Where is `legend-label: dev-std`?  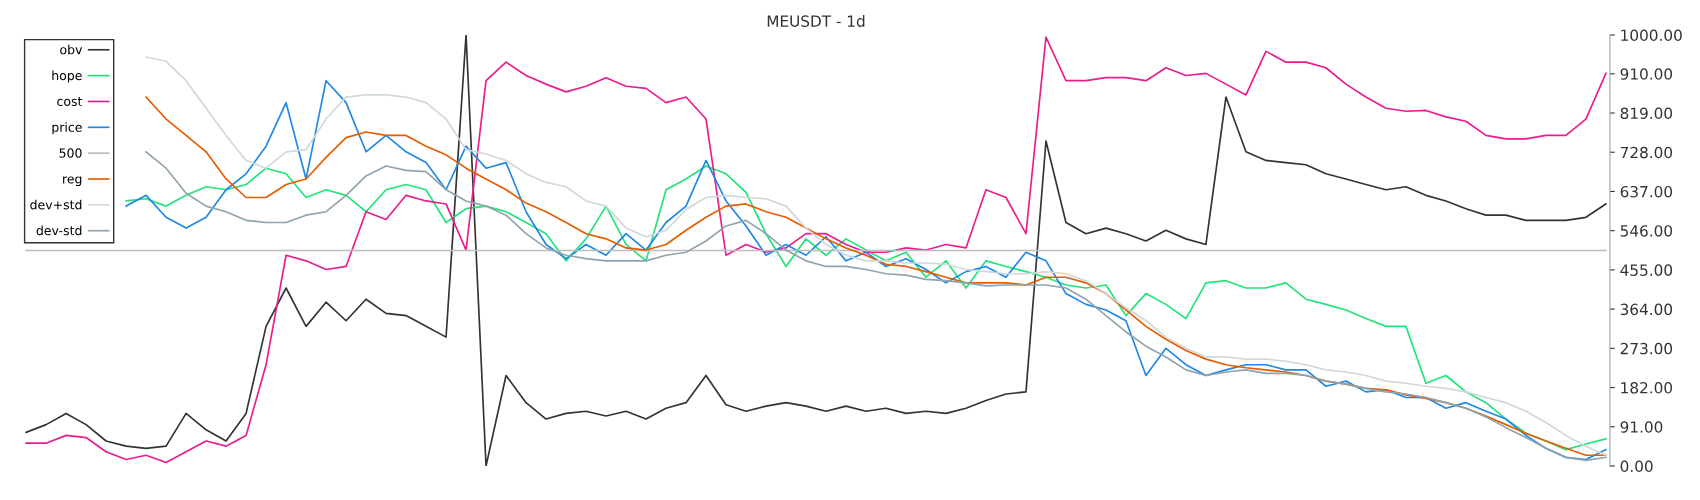
legend-label: dev-std is located at coordinates (59, 230).